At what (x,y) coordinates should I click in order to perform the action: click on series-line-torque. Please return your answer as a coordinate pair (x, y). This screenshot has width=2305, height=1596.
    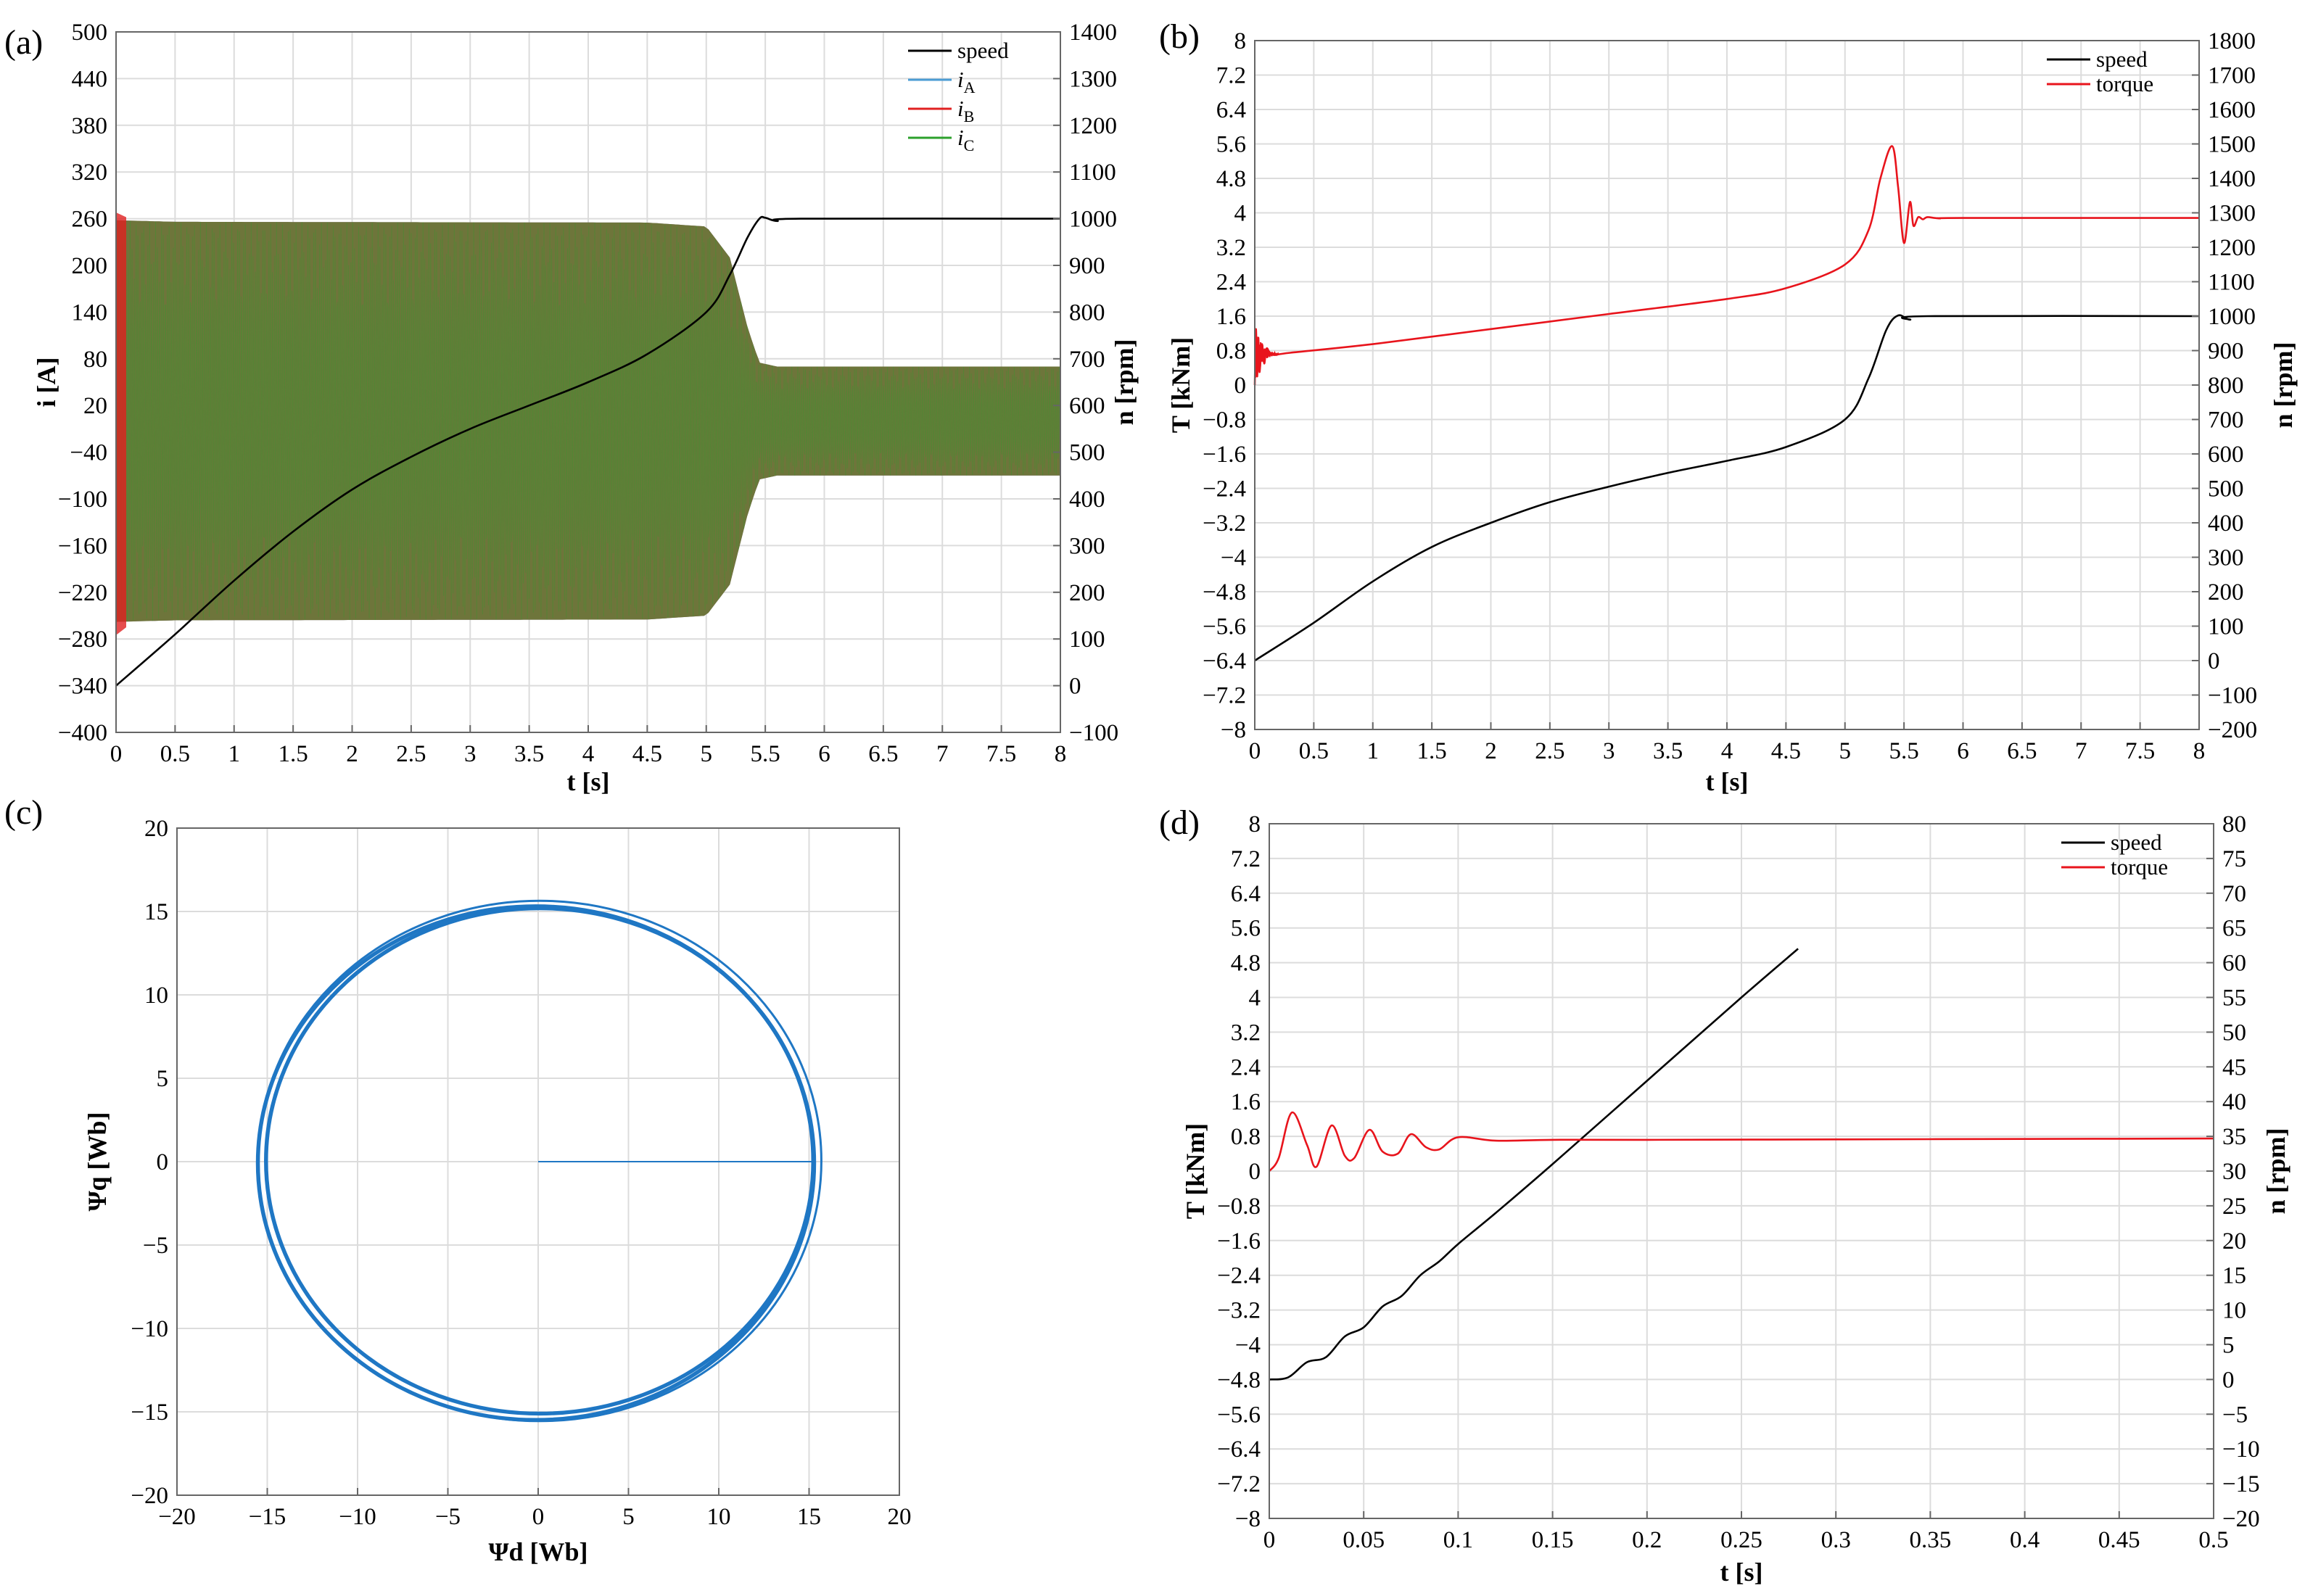
    Looking at the image, I should click on (1741, 1141).